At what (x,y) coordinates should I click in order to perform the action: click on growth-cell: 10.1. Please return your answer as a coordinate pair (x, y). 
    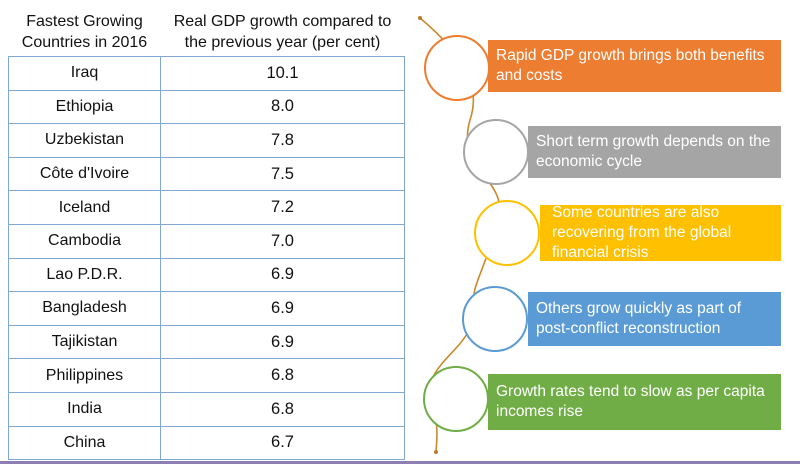
    Looking at the image, I should click on (282, 73).